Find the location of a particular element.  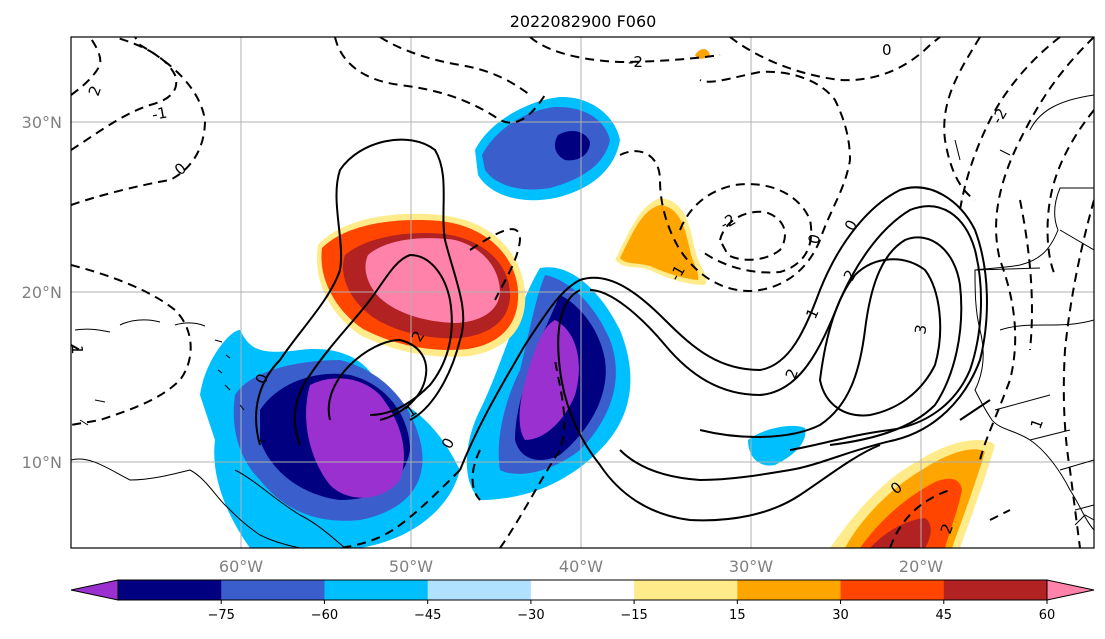

central-america-coast is located at coordinates (186, 503).